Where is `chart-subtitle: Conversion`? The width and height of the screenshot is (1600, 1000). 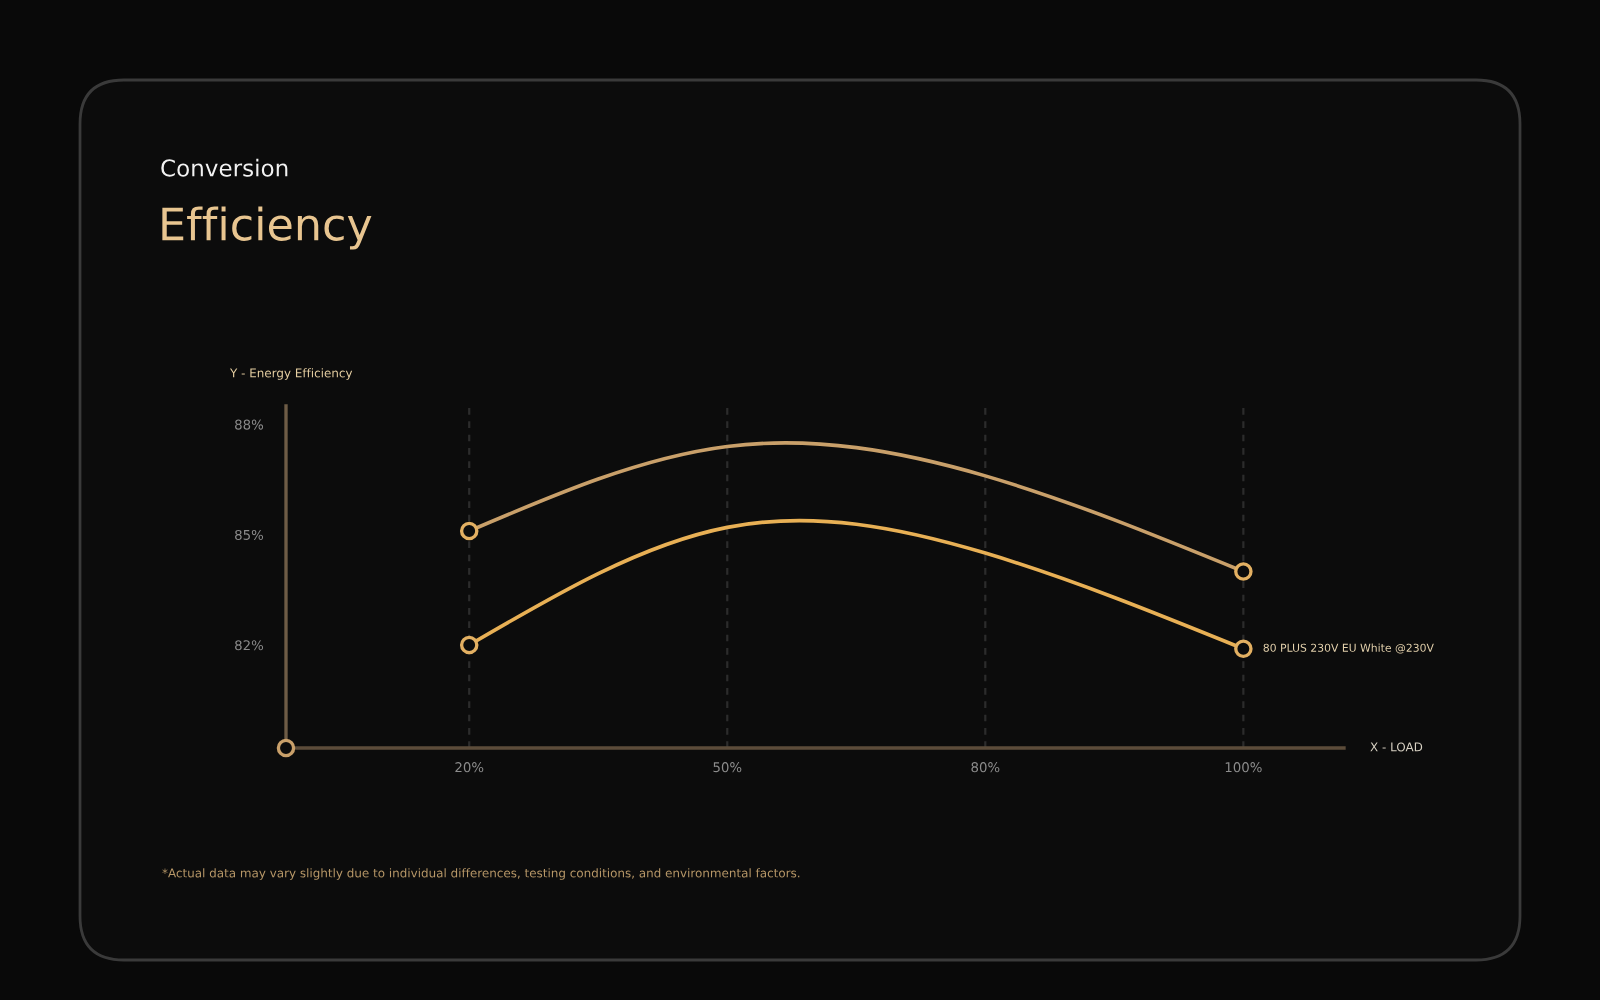
chart-subtitle: Conversion is located at coordinates (224, 167).